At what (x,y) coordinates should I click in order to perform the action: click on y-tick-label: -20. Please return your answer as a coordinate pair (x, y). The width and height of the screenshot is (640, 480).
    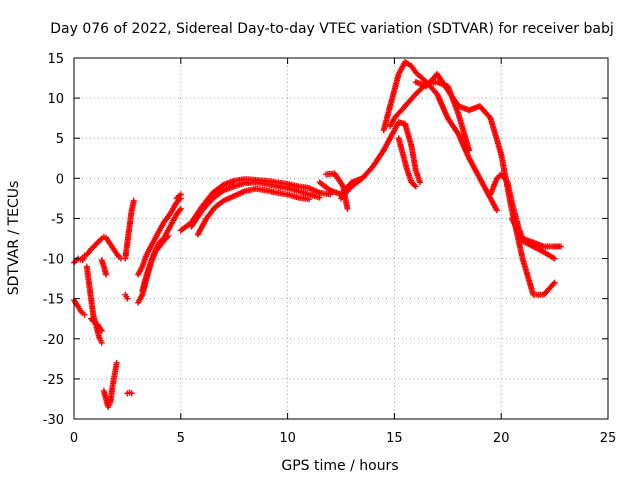
    Looking at the image, I should click on (53, 340).